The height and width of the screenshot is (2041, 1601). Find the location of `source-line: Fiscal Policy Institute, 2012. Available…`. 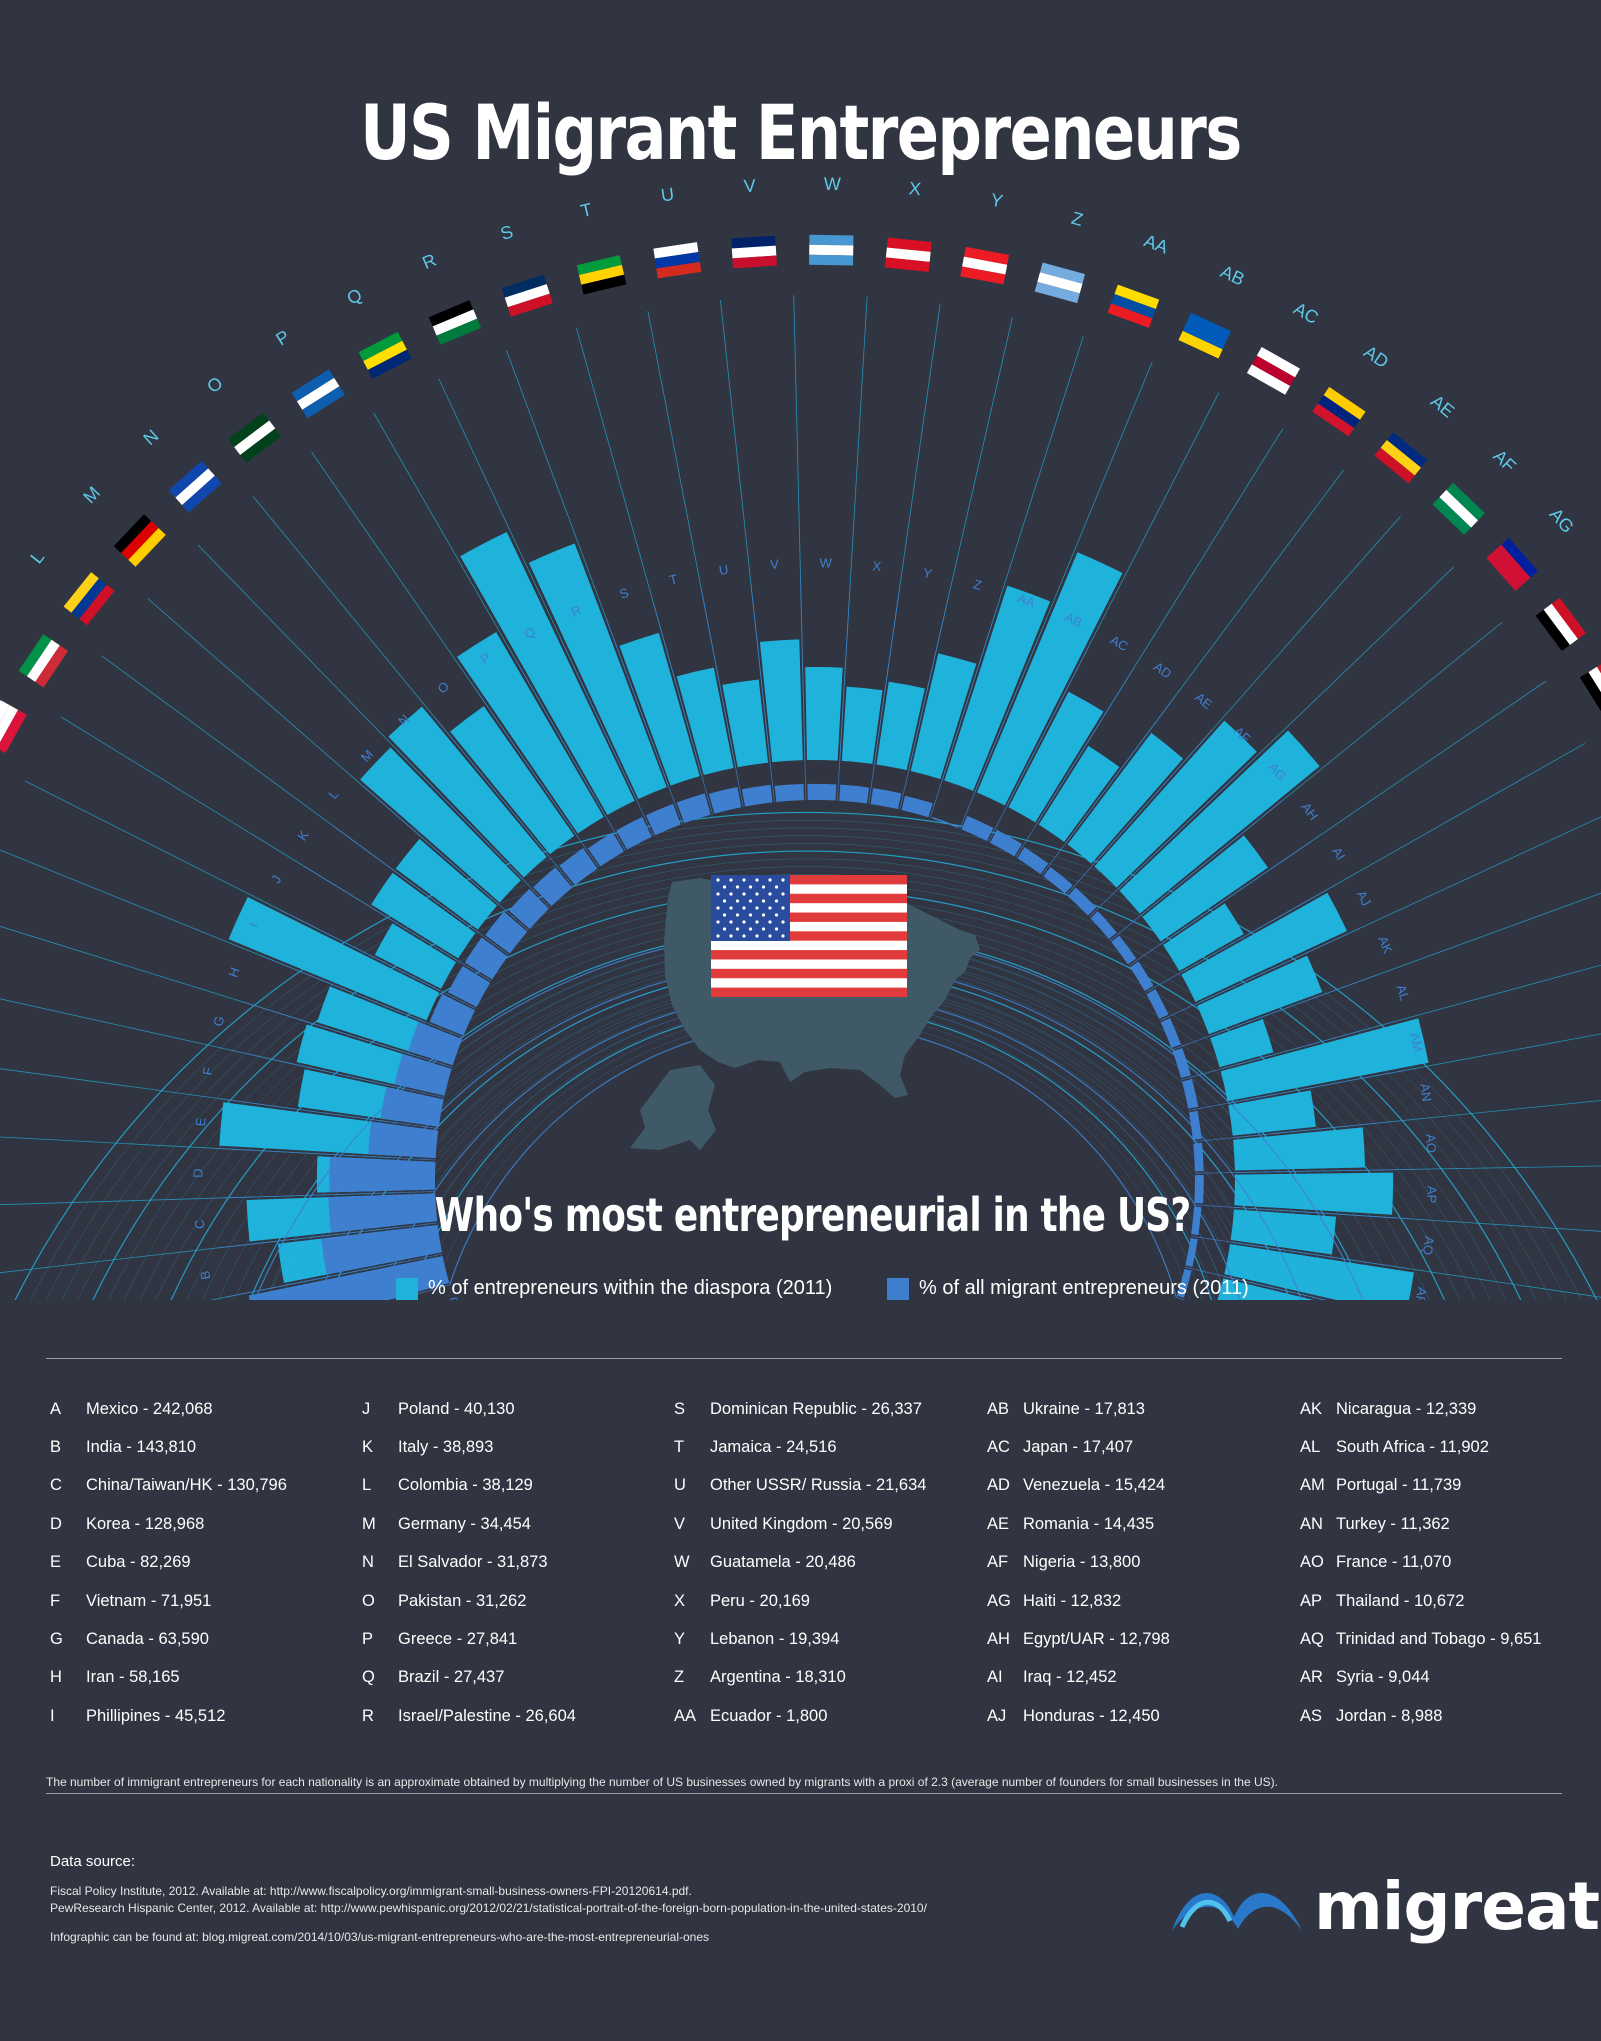

source-line: Fiscal Policy Institute, 2012. Available… is located at coordinates (371, 1891).